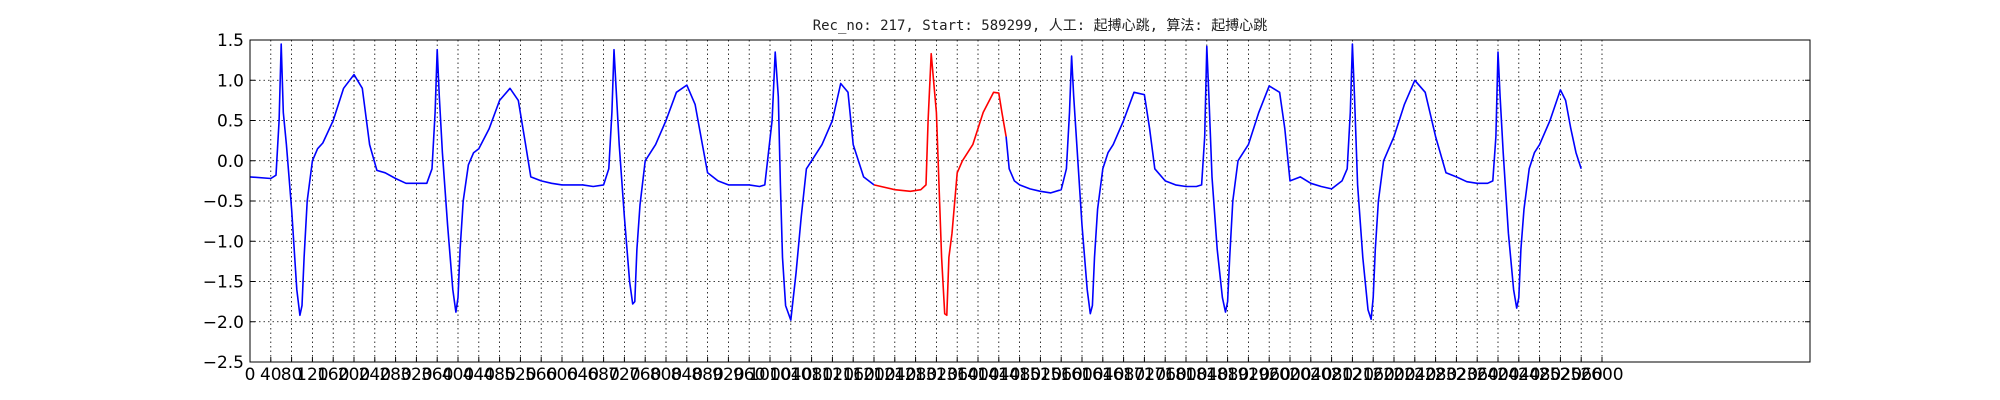  Describe the element at coordinates (541, 375) in the screenshot. I see `x-tick-label: 560` at that location.